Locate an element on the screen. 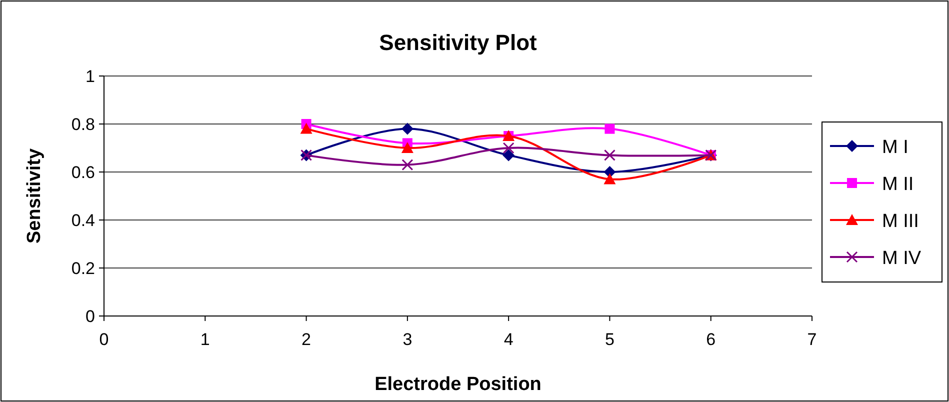  legend-label: M IV is located at coordinates (902, 258).